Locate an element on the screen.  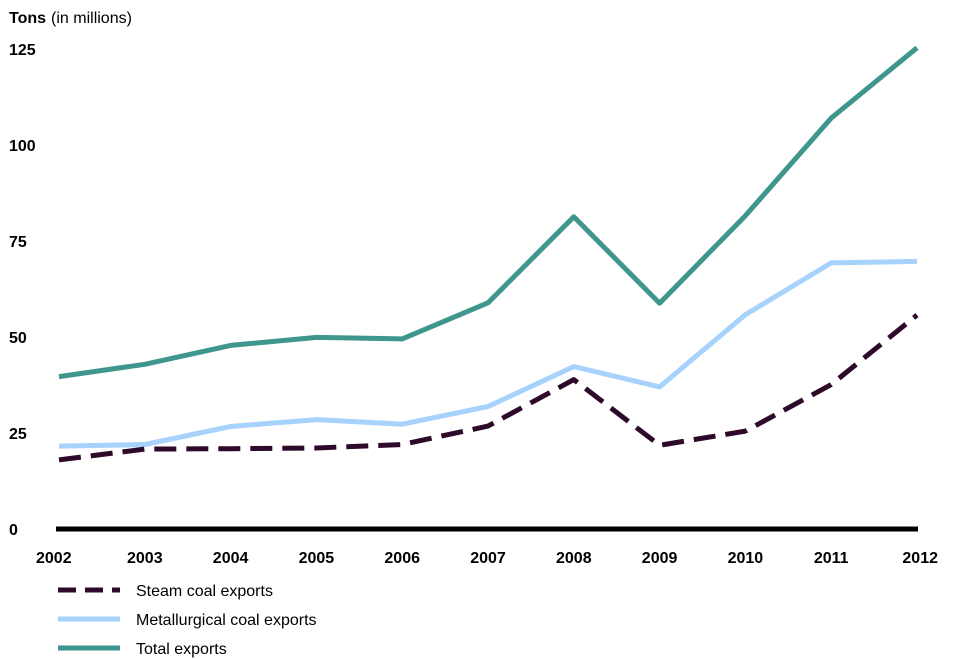
x-tick-label: 2011 is located at coordinates (831, 558).